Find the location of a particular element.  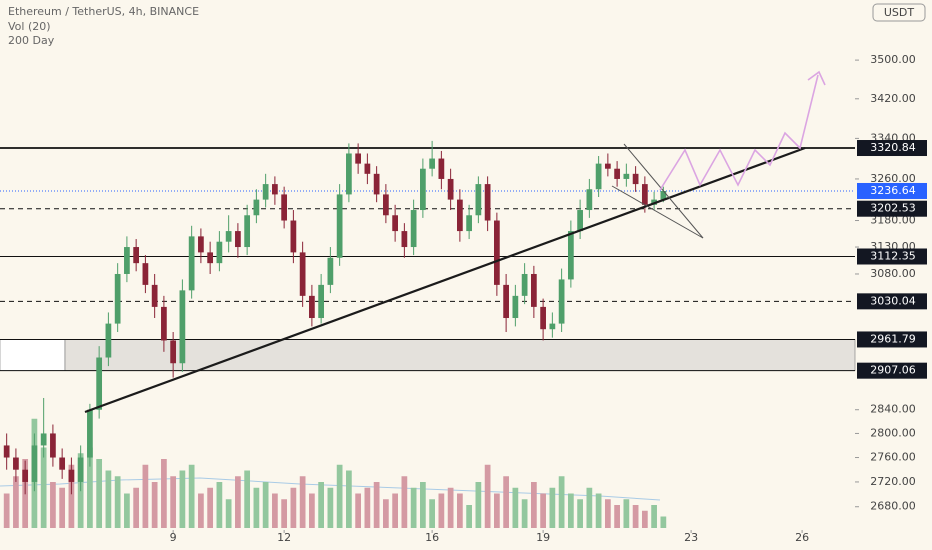

currency-box is located at coordinates (899, 12).